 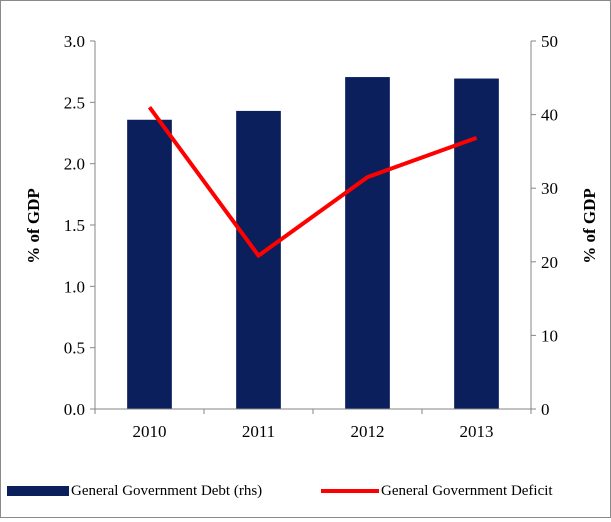 What do you see at coordinates (33, 226) in the screenshot?
I see `y-axis-title-left: % of GDP` at bounding box center [33, 226].